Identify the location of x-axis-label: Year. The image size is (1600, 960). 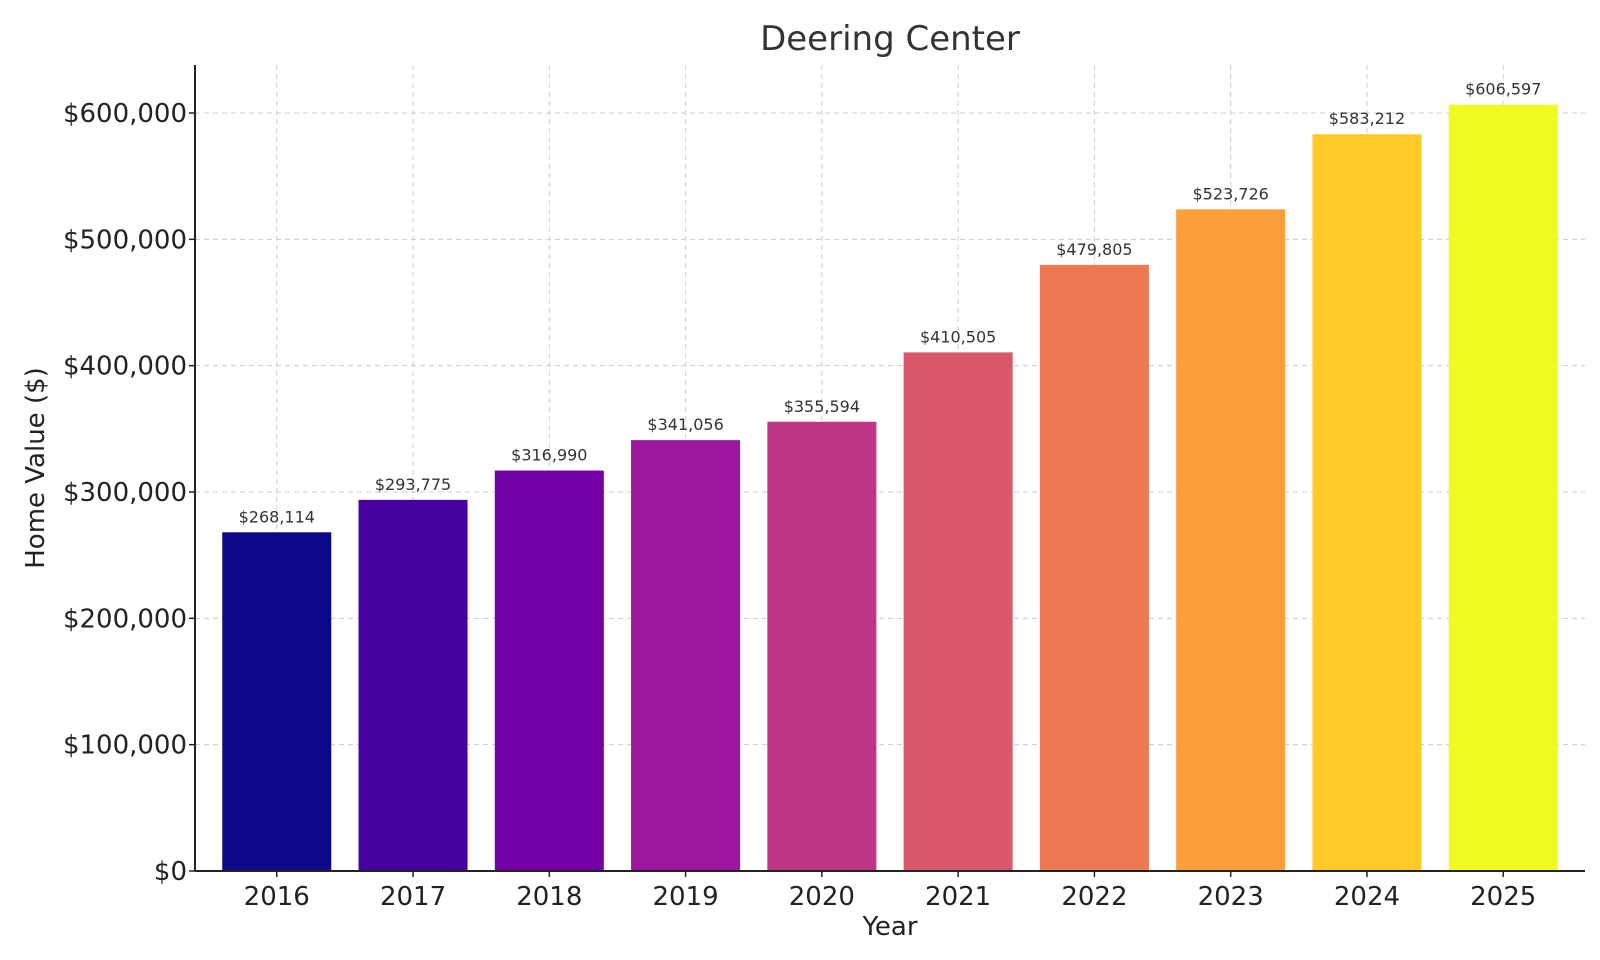
(889, 927).